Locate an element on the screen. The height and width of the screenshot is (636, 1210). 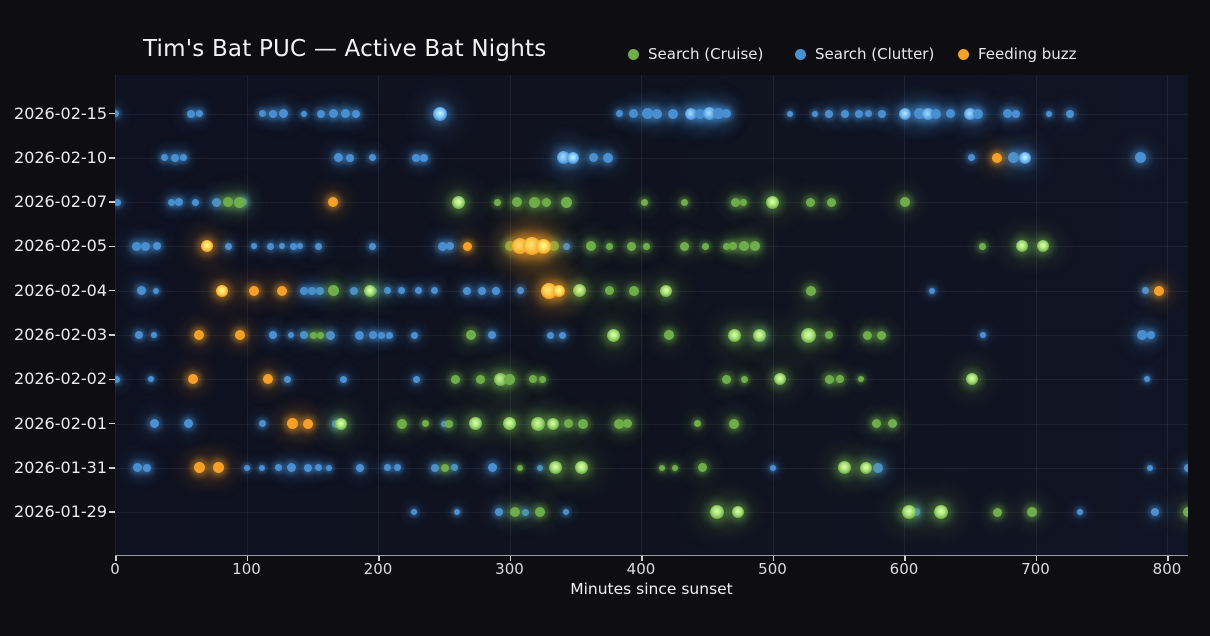
legend-item-buzz: Feeding buzz is located at coordinates (1017, 54).